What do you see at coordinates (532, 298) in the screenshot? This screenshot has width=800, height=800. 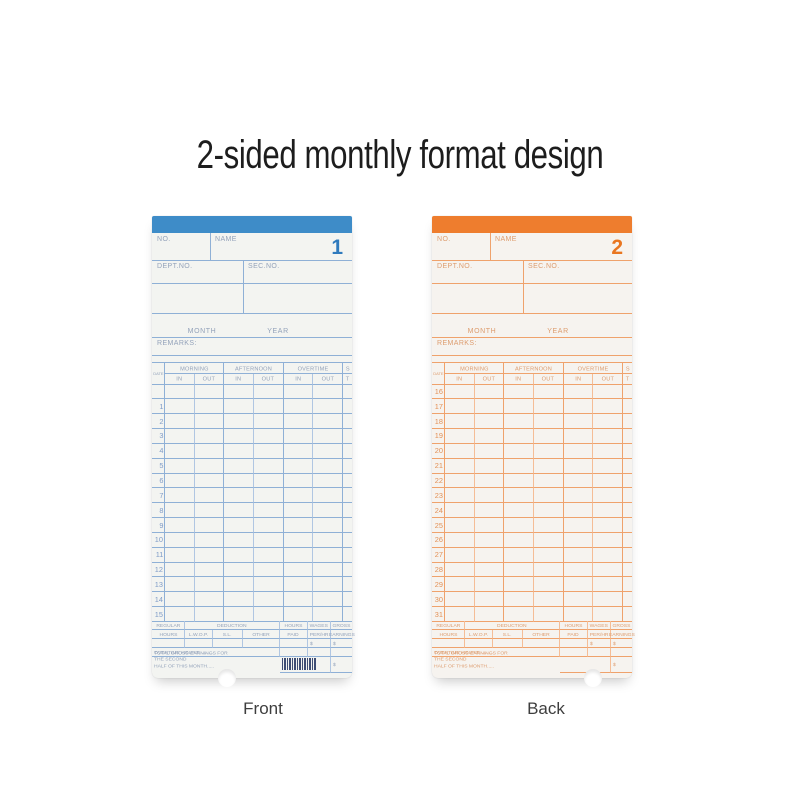 I see `row-blank` at bounding box center [532, 298].